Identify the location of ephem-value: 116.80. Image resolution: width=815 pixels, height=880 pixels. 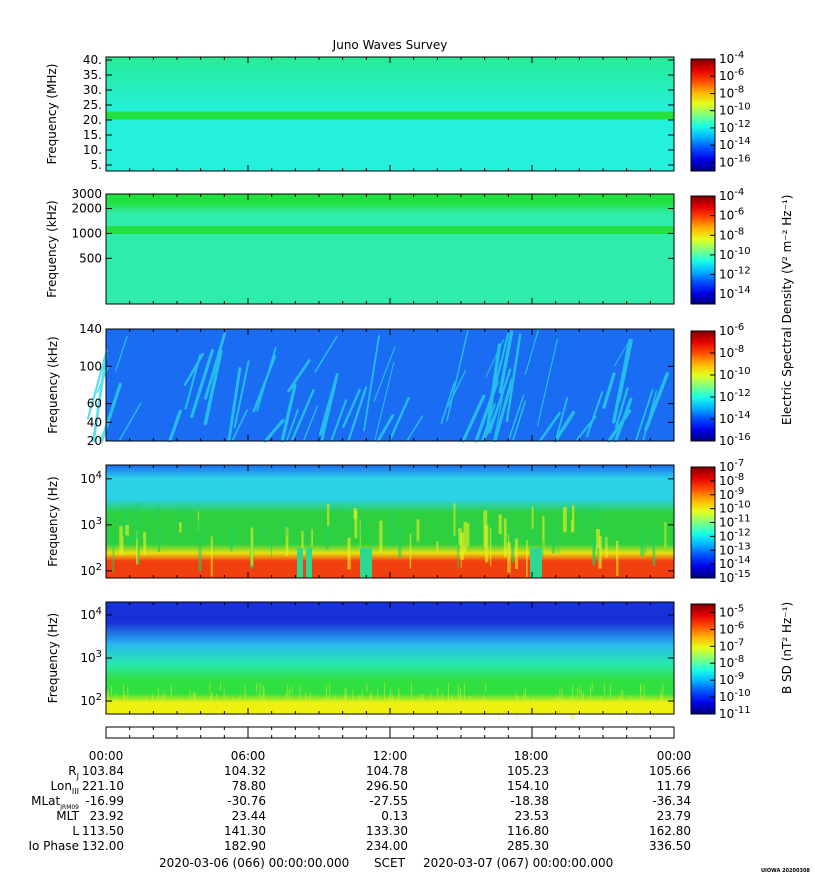
(528, 831).